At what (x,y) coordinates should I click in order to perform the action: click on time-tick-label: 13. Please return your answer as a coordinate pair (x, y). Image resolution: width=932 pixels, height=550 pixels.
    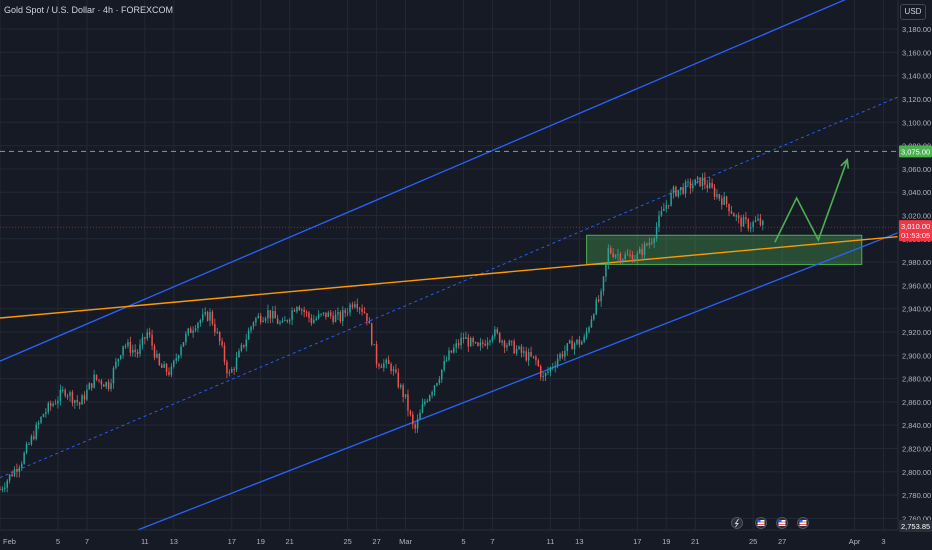
    Looking at the image, I should click on (579, 541).